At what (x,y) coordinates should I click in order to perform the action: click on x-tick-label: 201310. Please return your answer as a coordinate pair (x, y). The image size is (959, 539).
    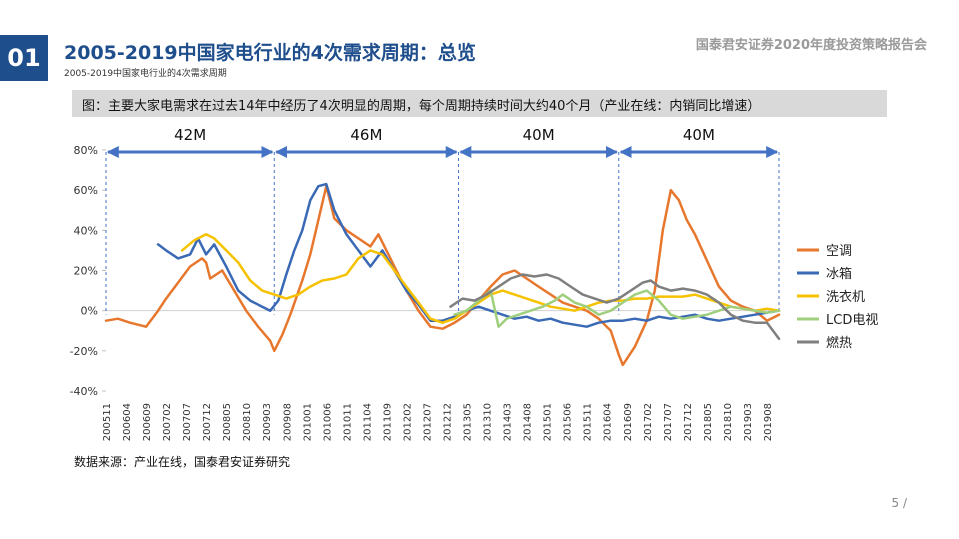
    Looking at the image, I should click on (488, 422).